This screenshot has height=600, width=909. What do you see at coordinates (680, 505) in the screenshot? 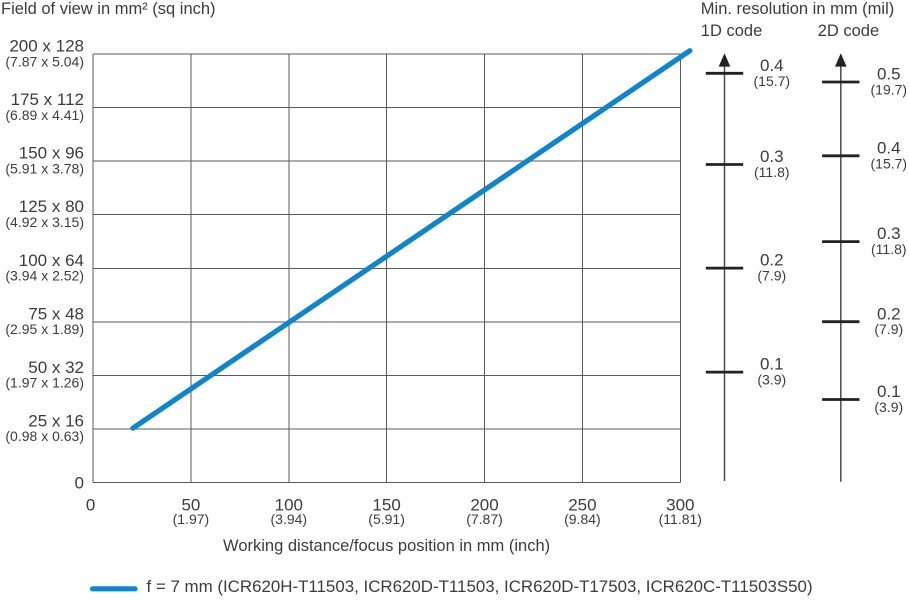
I see `svg-text: 300` at bounding box center [680, 505].